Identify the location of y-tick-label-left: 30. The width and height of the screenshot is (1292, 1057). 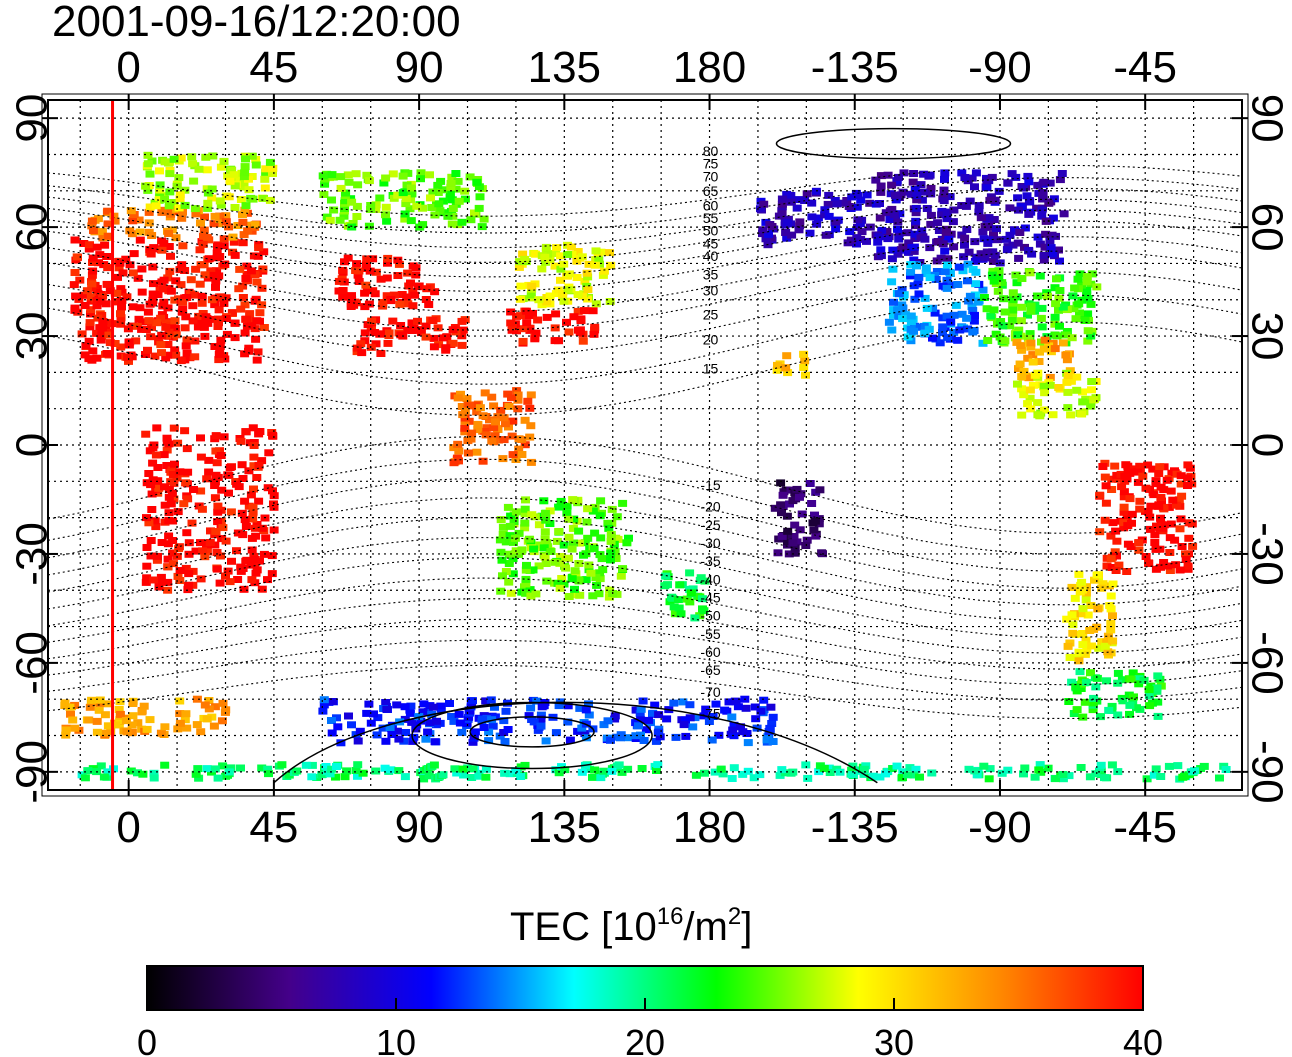
(31, 336).